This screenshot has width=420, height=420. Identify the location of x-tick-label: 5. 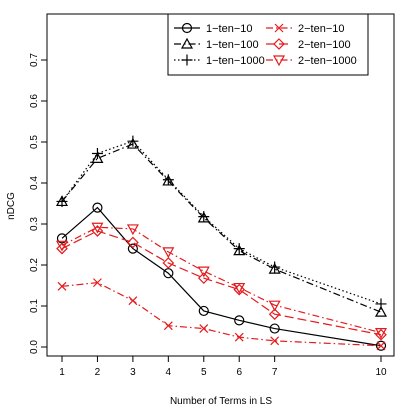
(204, 372).